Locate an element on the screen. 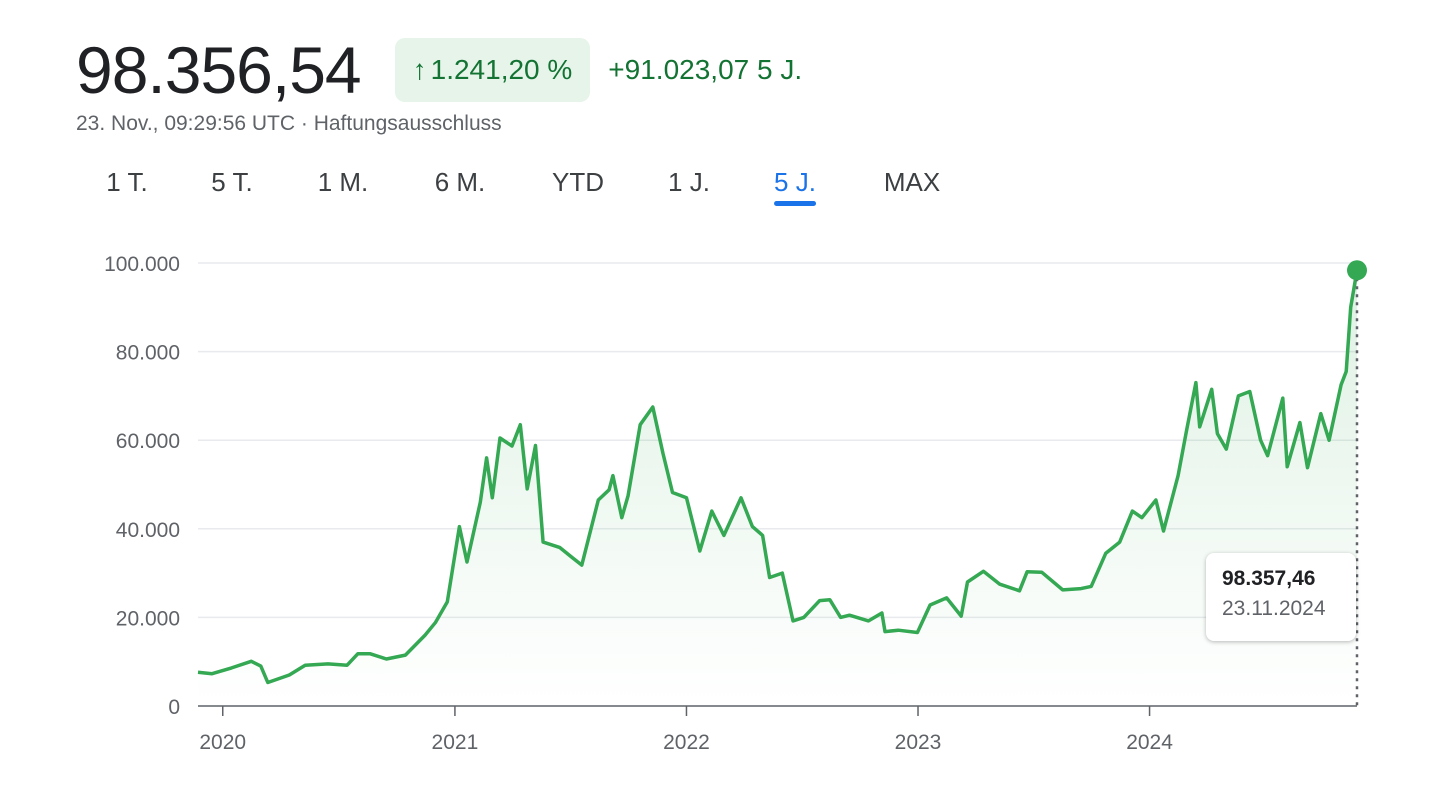  percent-change-badge: ↑ 1.241,20 % is located at coordinates (492, 70).